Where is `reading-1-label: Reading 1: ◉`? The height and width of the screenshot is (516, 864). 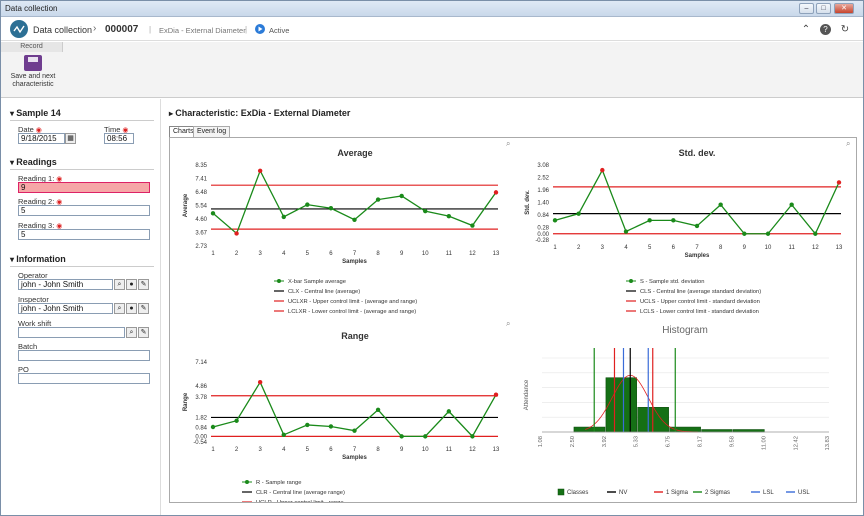 reading-1-label: Reading 1: ◉ is located at coordinates (40, 178).